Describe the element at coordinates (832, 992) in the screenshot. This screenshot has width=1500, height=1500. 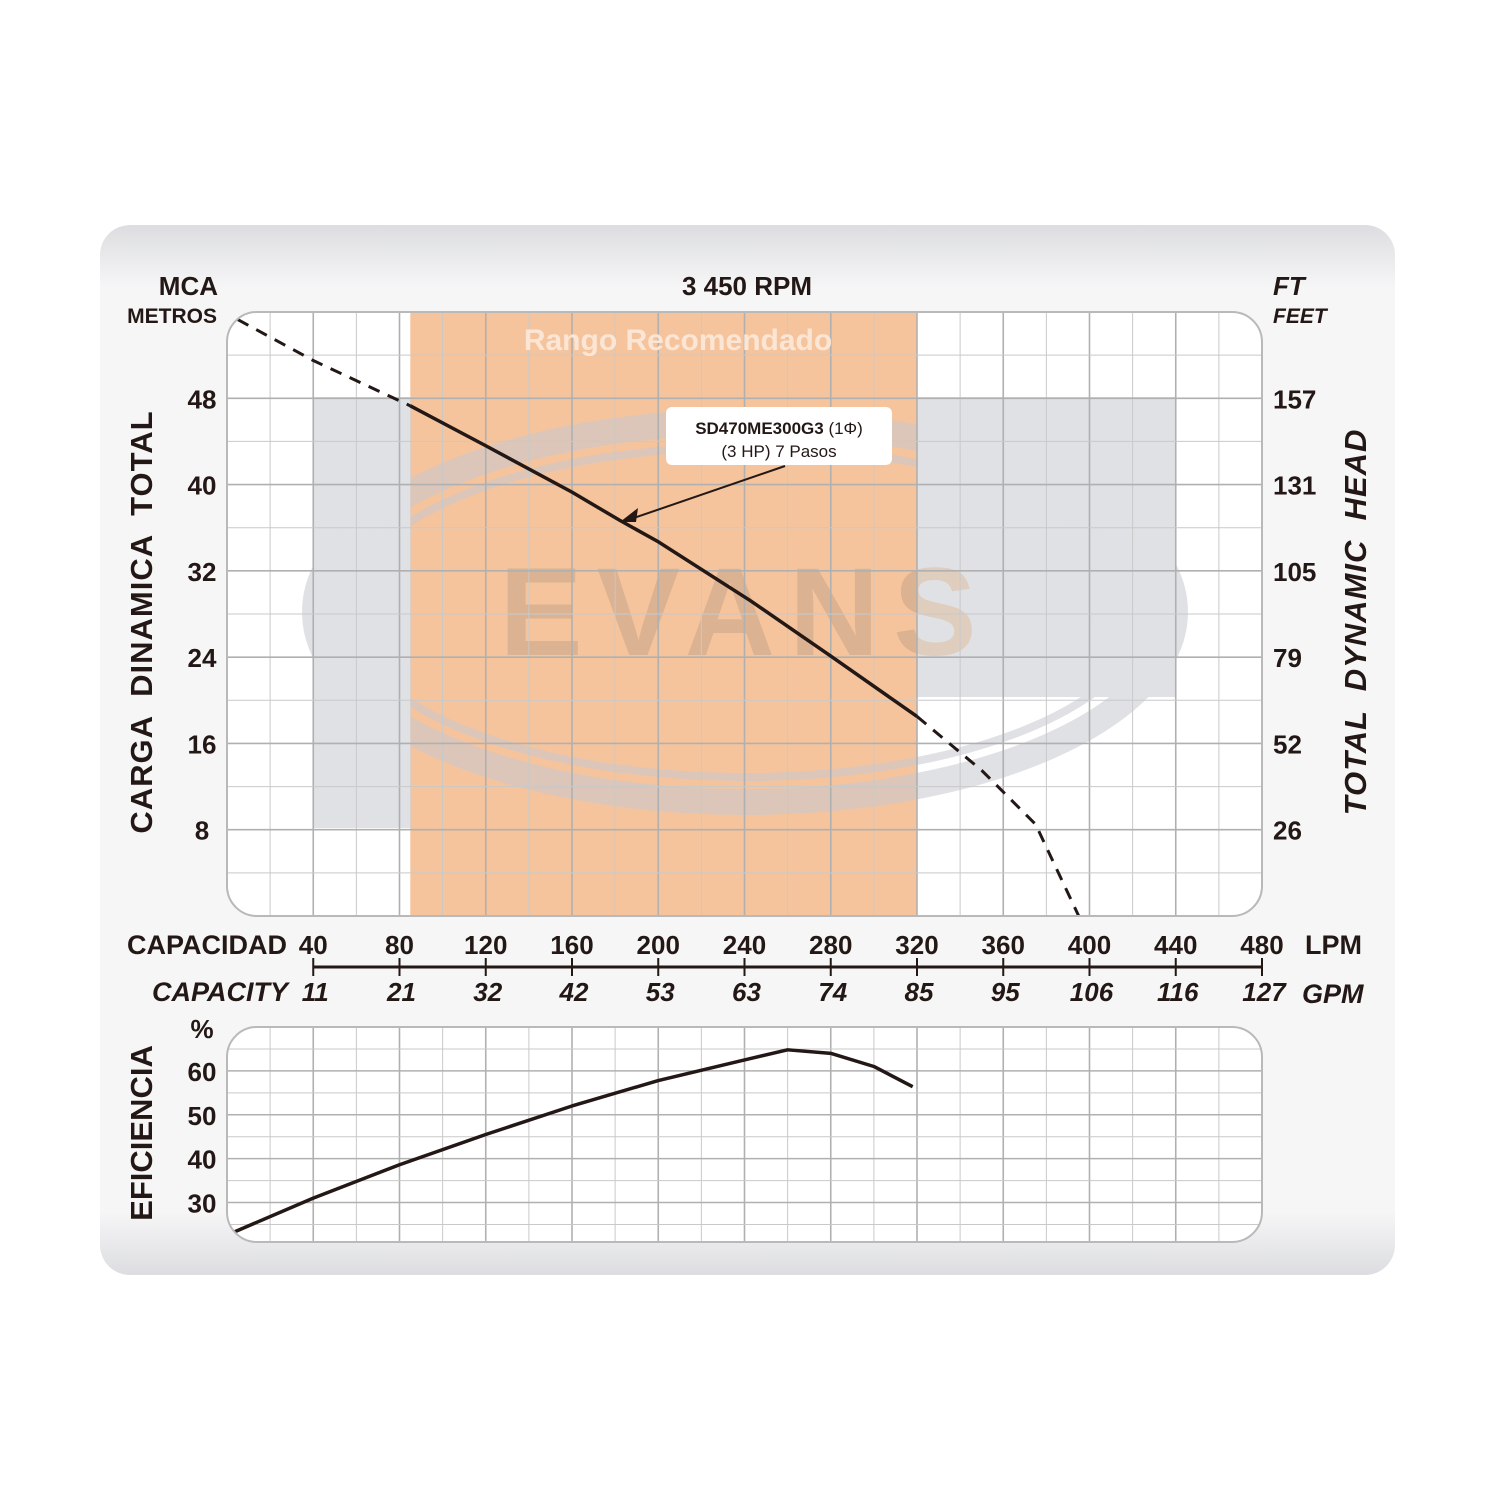
I see `x-tick-label-gpm: 74` at that location.